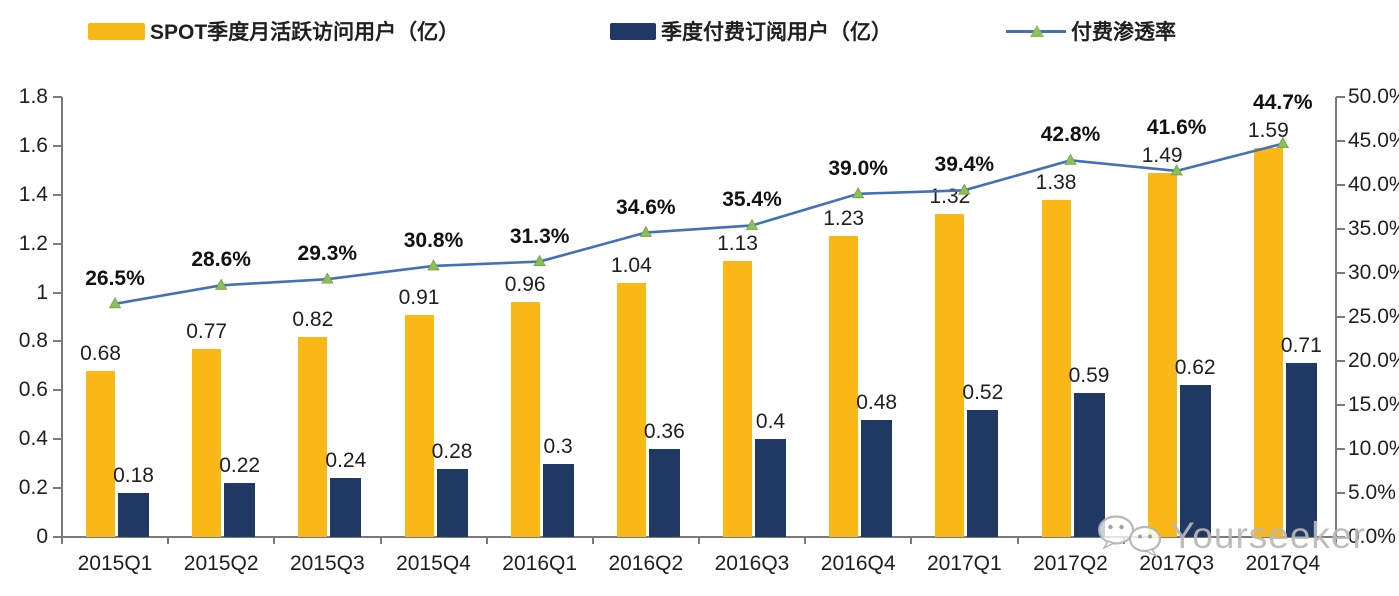 Image resolution: width=1399 pixels, height=596 pixels. Describe the element at coordinates (1268, 535) in the screenshot. I see `watermark-text: Yourseeker` at that location.